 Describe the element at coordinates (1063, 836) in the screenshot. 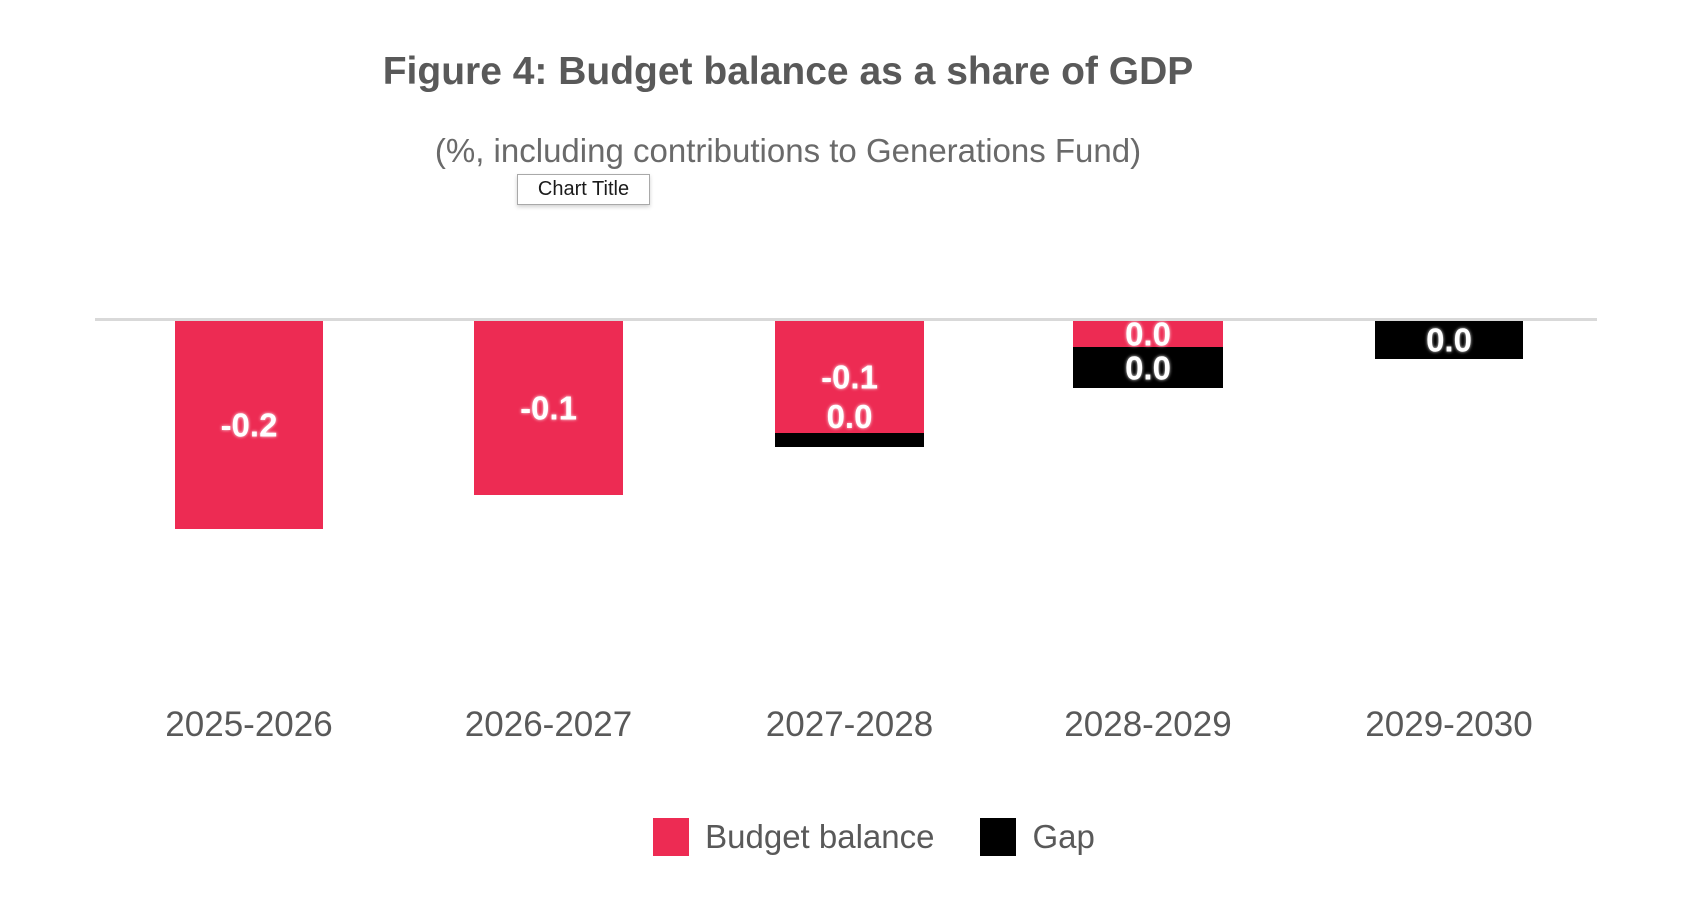

I see `legend-label: Gap` at that location.